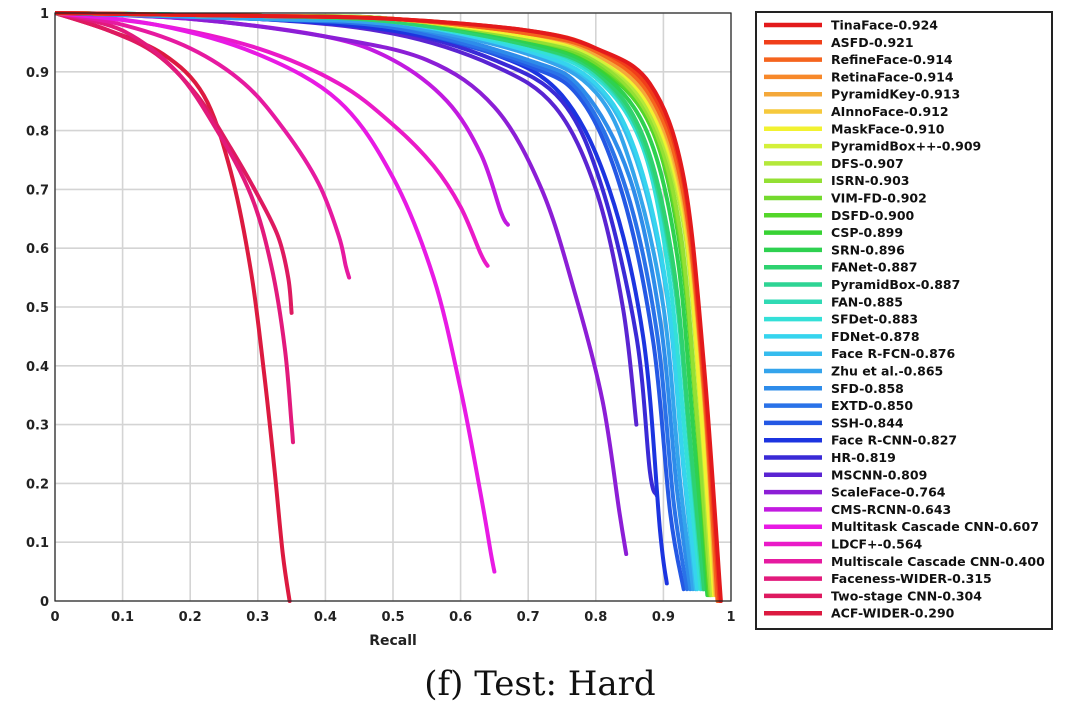 Image resolution: width=1080 pixels, height=720 pixels. Describe the element at coordinates (595, 617) in the screenshot. I see `x-tick-label: 0.8` at that location.